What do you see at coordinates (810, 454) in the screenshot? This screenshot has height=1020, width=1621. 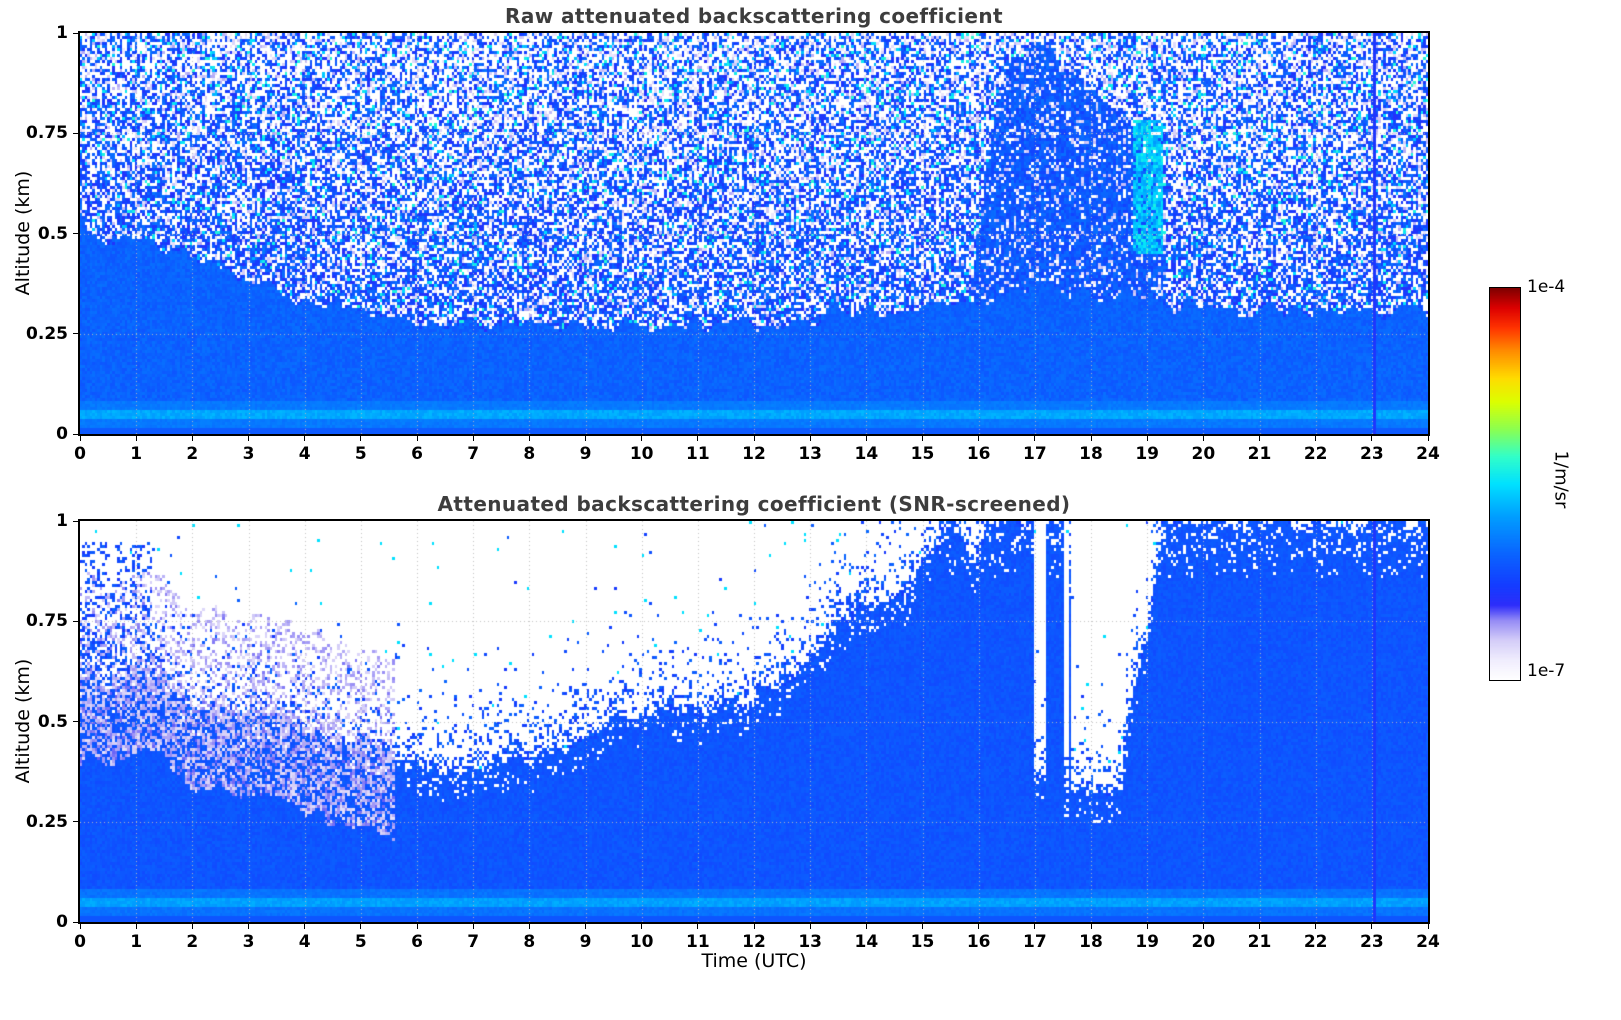 I see `x-tick-label: 13` at bounding box center [810, 454].